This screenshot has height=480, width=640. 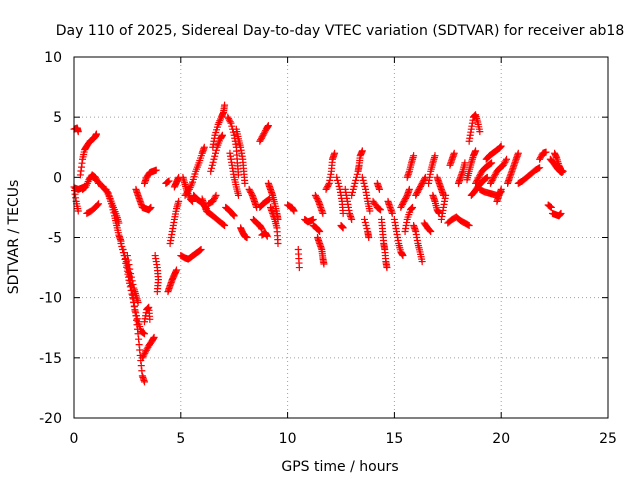 I want to click on y-tick-label: -15, so click(x=50, y=359).